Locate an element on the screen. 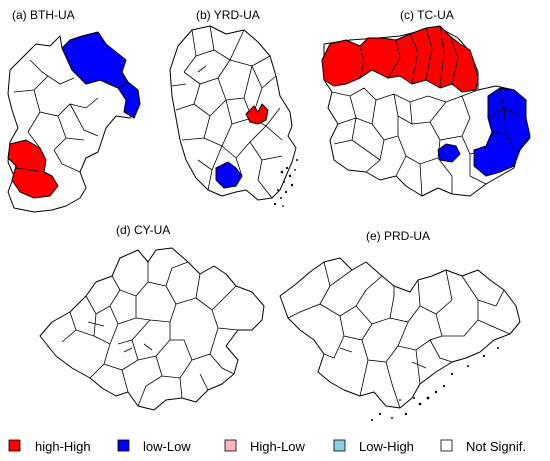 The width and height of the screenshot is (550, 461). legend-label-low-low: low-Low is located at coordinates (167, 446).